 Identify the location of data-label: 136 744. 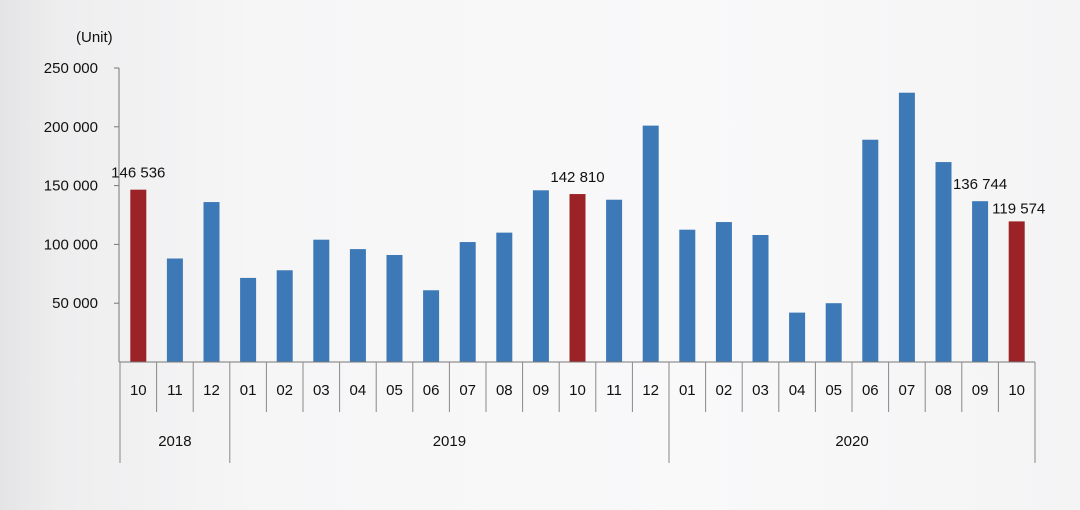
(980, 184).